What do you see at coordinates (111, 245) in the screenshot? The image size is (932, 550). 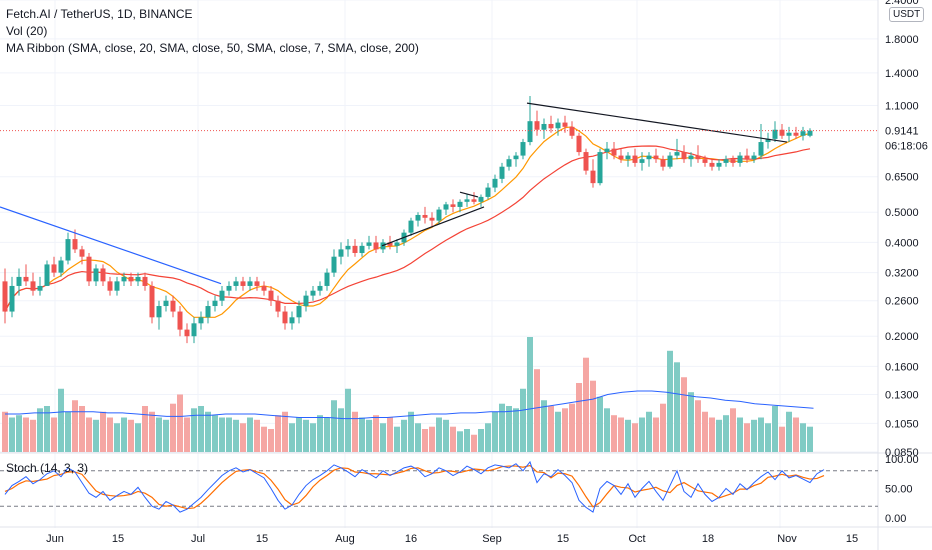 I see `trendline-blue` at bounding box center [111, 245].